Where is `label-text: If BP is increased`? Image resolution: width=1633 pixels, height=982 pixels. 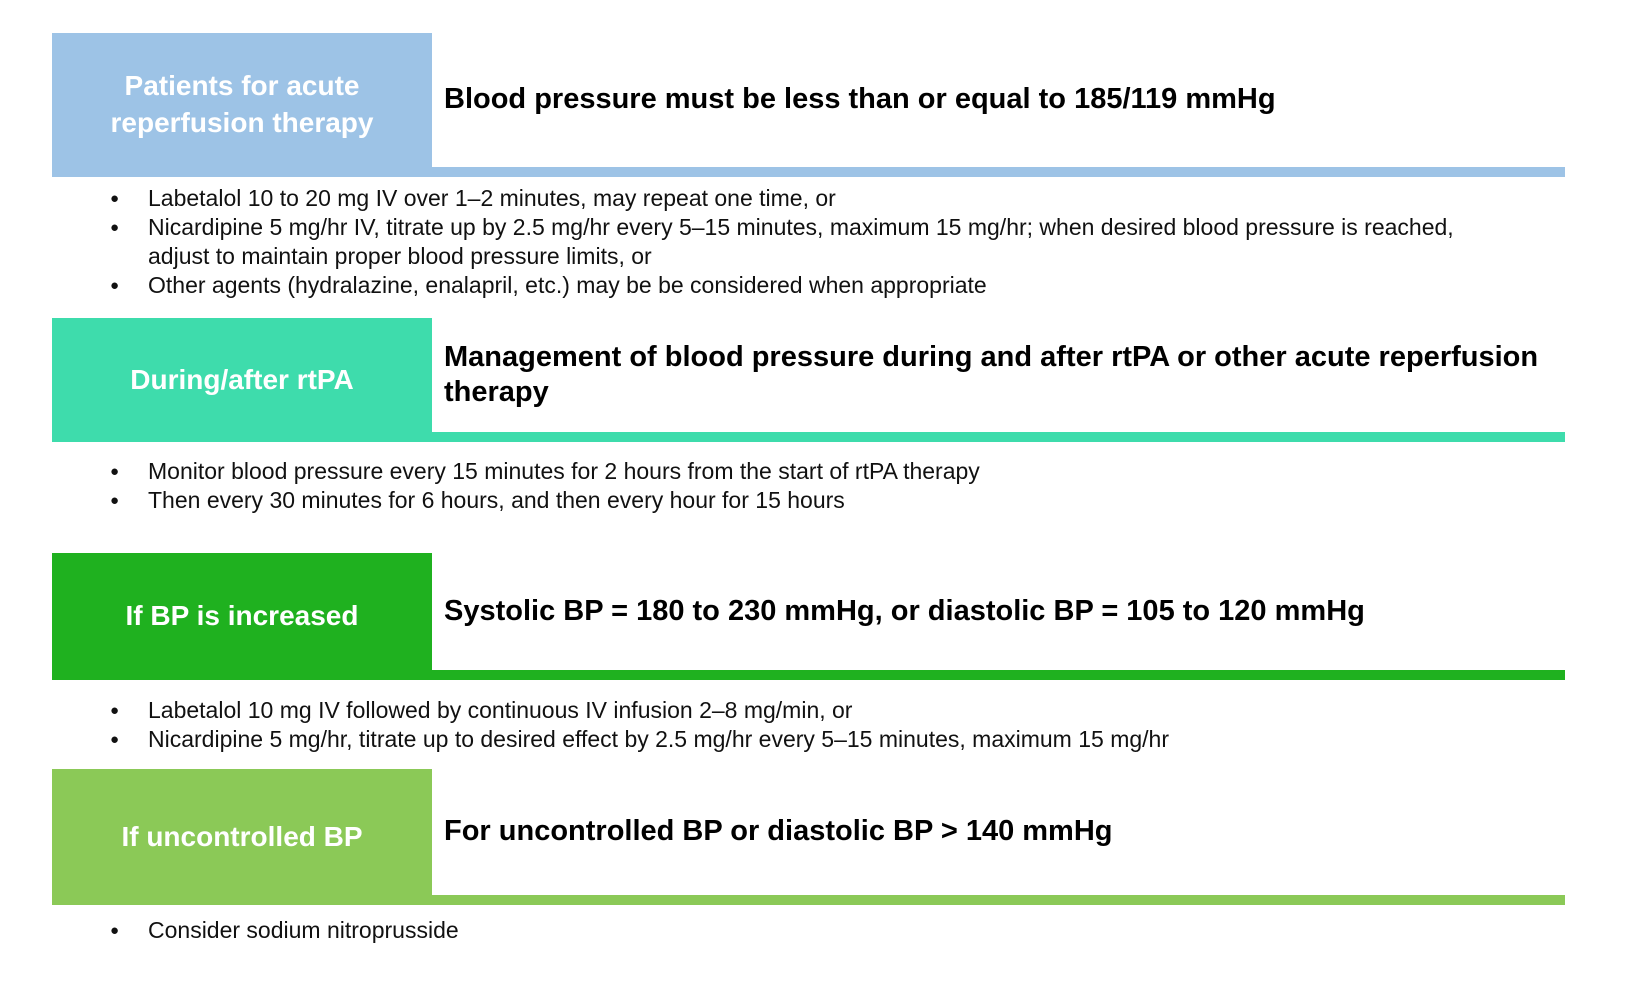 label-text: If BP is increased is located at coordinates (242, 616).